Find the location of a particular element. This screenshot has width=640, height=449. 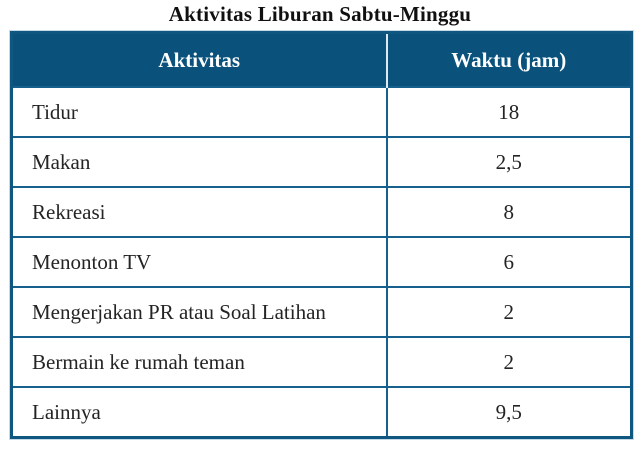

table-row: Makan 2,5 is located at coordinates (321, 161).